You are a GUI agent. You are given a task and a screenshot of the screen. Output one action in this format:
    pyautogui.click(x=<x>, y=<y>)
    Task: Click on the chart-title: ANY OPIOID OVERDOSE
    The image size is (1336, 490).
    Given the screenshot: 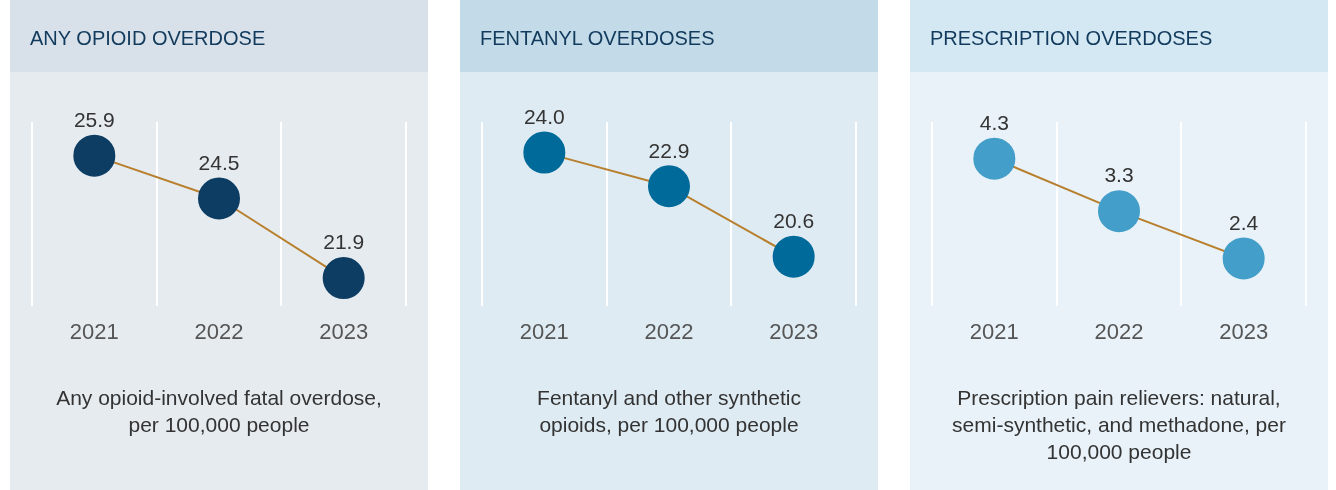 What is the action you would take?
    pyautogui.click(x=219, y=36)
    